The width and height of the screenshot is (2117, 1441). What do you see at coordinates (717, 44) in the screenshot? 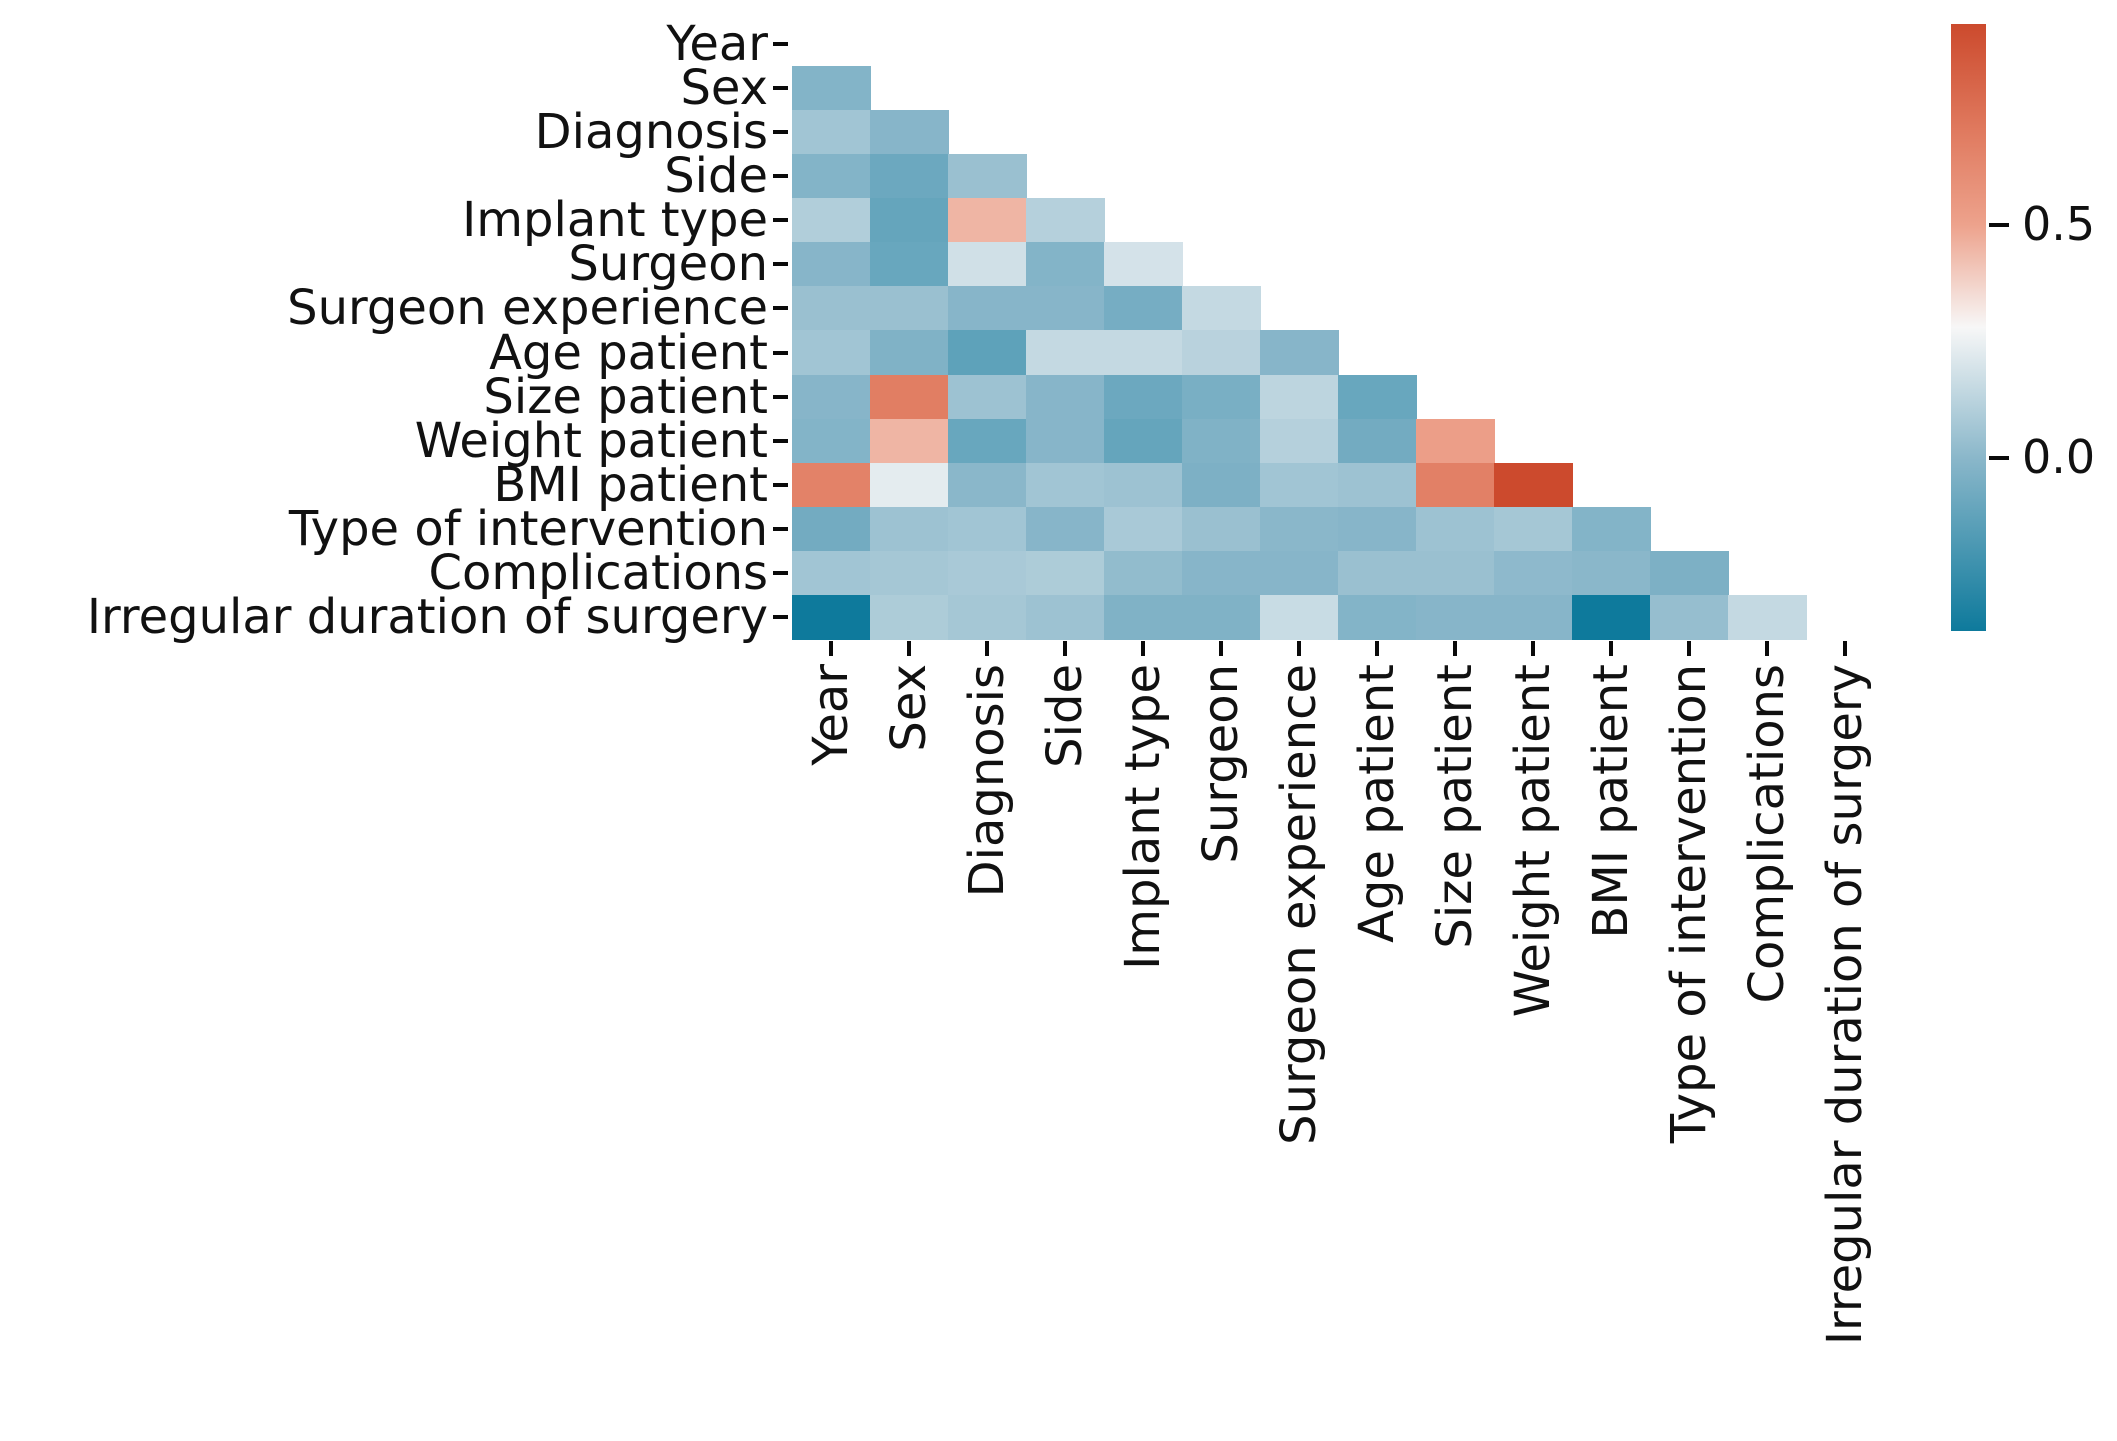
I see `y-tick-label: Year` at bounding box center [717, 44].